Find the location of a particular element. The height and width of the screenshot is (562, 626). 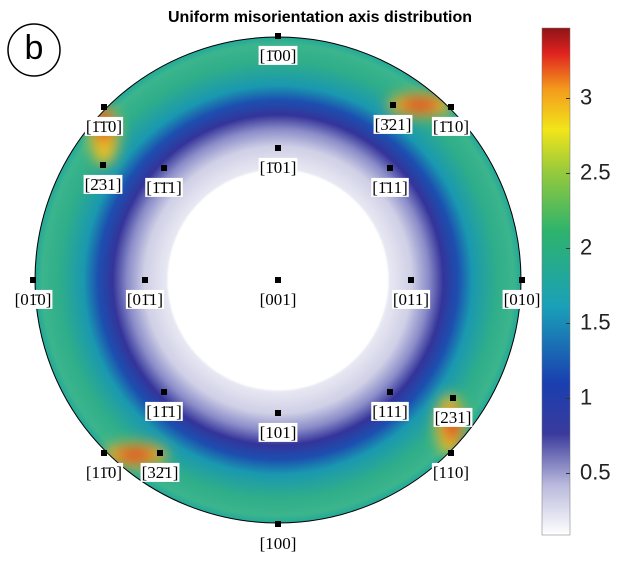

colorbar-tick-label: 1 is located at coordinates (586, 396).